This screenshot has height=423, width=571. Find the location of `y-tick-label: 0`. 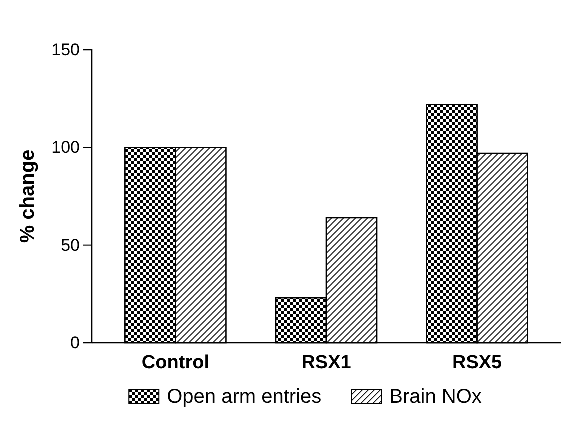

y-tick-label: 0 is located at coordinates (75, 342).